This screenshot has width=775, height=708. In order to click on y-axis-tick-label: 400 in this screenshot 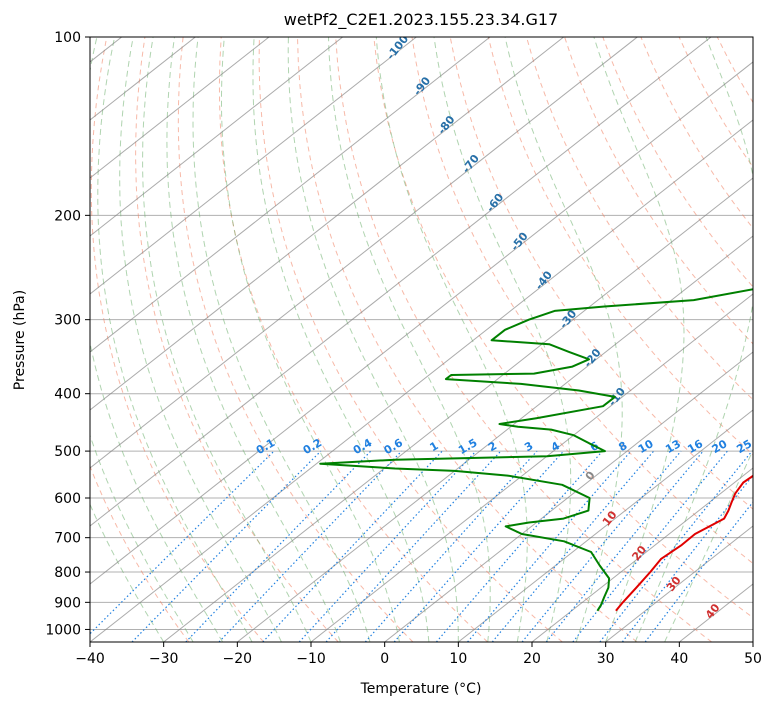, I will do `click(67, 395)`.